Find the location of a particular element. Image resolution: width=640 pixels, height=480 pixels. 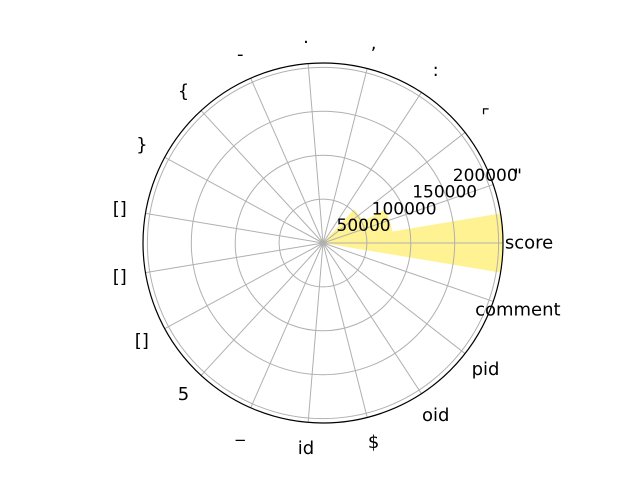

category-label-18: " is located at coordinates (518, 176).